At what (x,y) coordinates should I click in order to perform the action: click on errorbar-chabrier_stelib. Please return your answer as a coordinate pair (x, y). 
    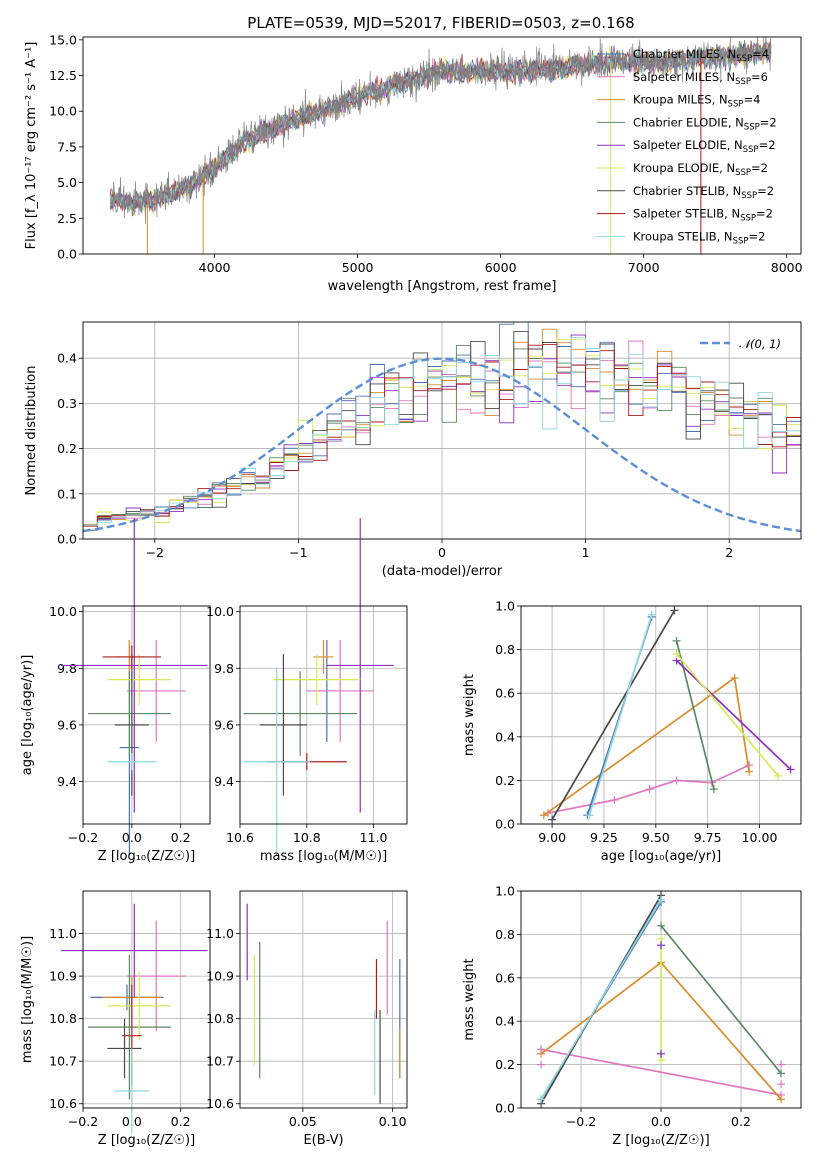
    Looking at the image, I should click on (131, 725).